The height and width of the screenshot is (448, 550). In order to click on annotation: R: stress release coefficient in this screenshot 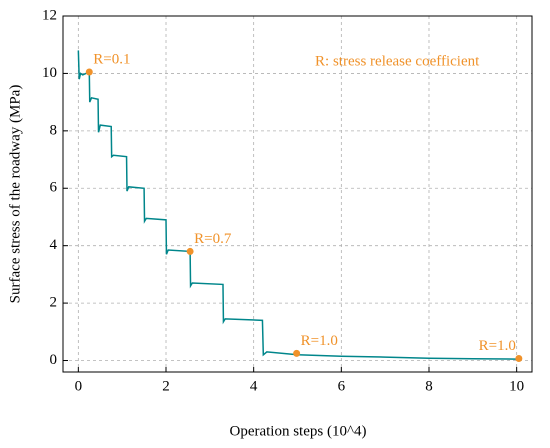, I will do `click(397, 61)`.